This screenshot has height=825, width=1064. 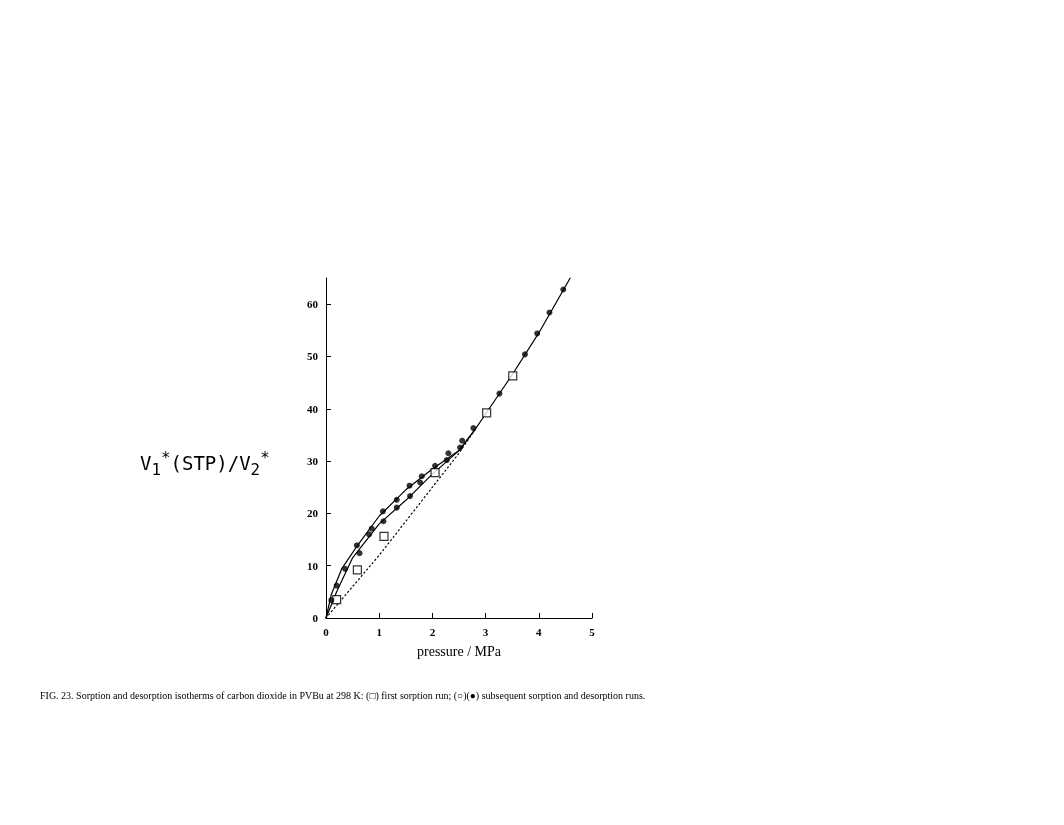 What do you see at coordinates (313, 356) in the screenshot?
I see `y-tick-label: 50` at bounding box center [313, 356].